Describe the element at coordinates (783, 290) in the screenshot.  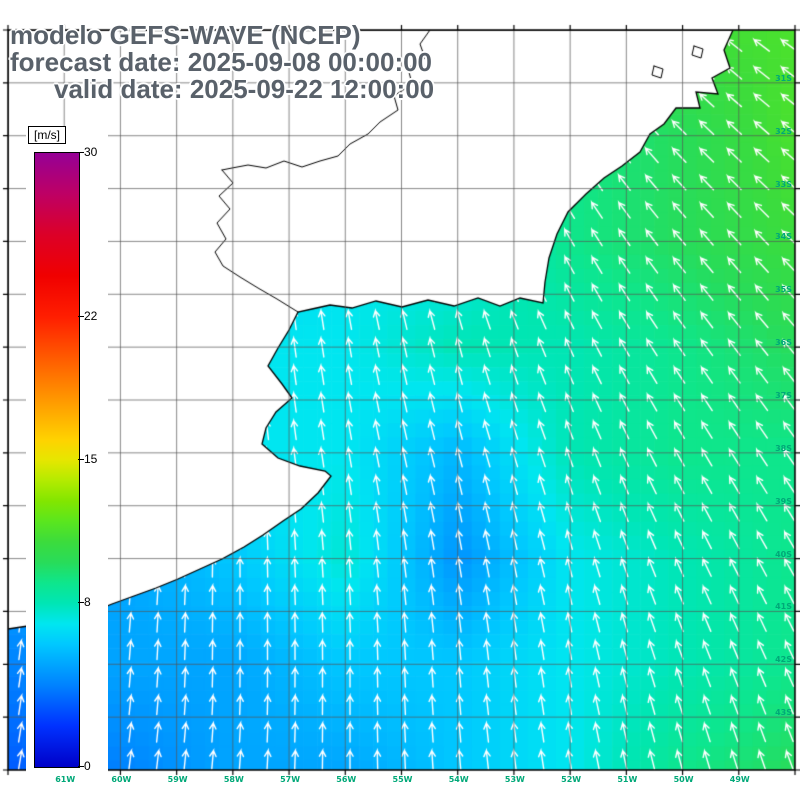
I see `lat-grid-label: 35S` at that location.